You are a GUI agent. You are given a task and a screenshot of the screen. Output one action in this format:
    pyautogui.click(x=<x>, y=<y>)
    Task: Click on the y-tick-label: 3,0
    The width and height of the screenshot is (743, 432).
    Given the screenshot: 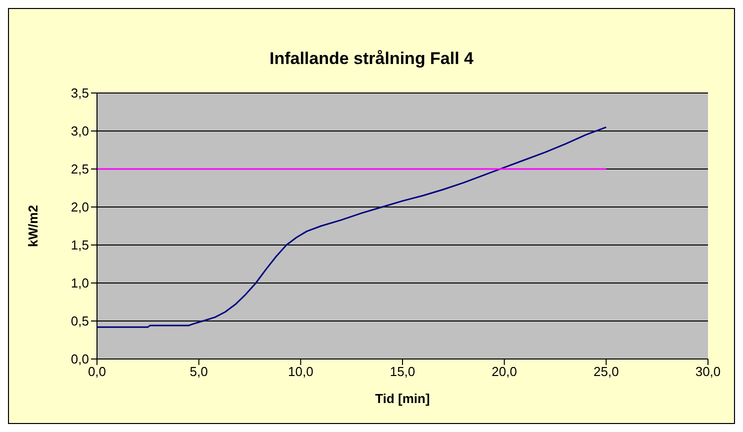 What is the action you would take?
    pyautogui.click(x=79, y=131)
    